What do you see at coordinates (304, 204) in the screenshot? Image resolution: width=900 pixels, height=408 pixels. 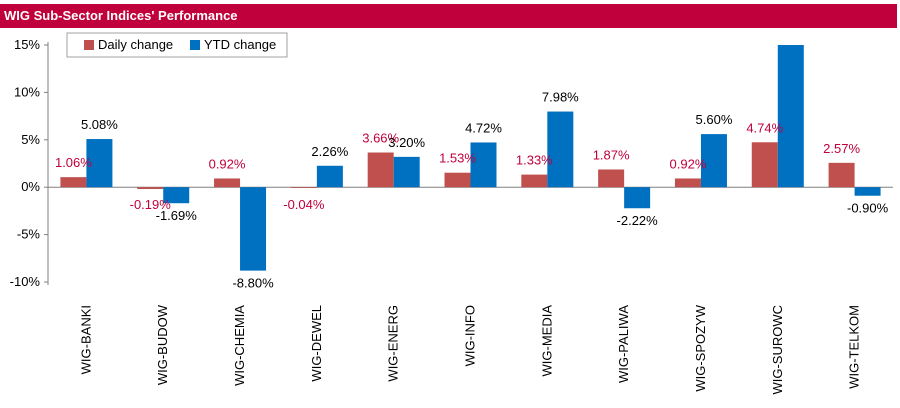 I see `label-daily-wig-dewel: -0.04%` at bounding box center [304, 204].